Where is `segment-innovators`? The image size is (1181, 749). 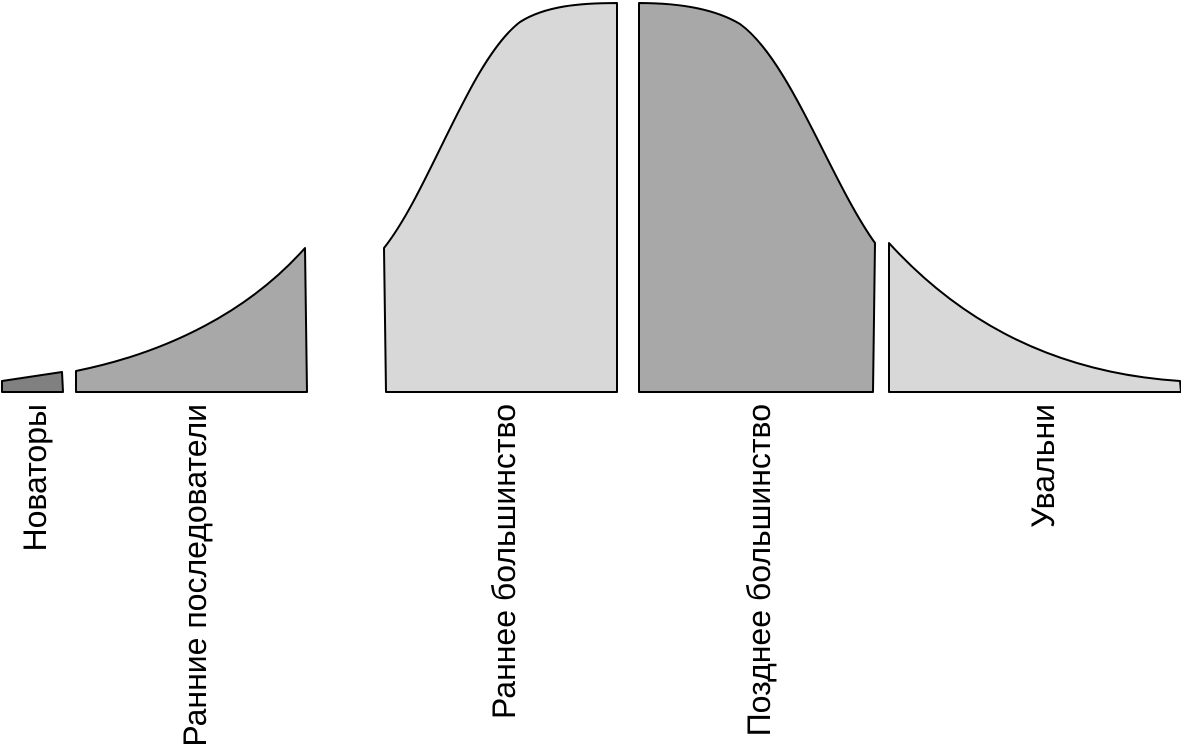 segment-innovators is located at coordinates (32, 382).